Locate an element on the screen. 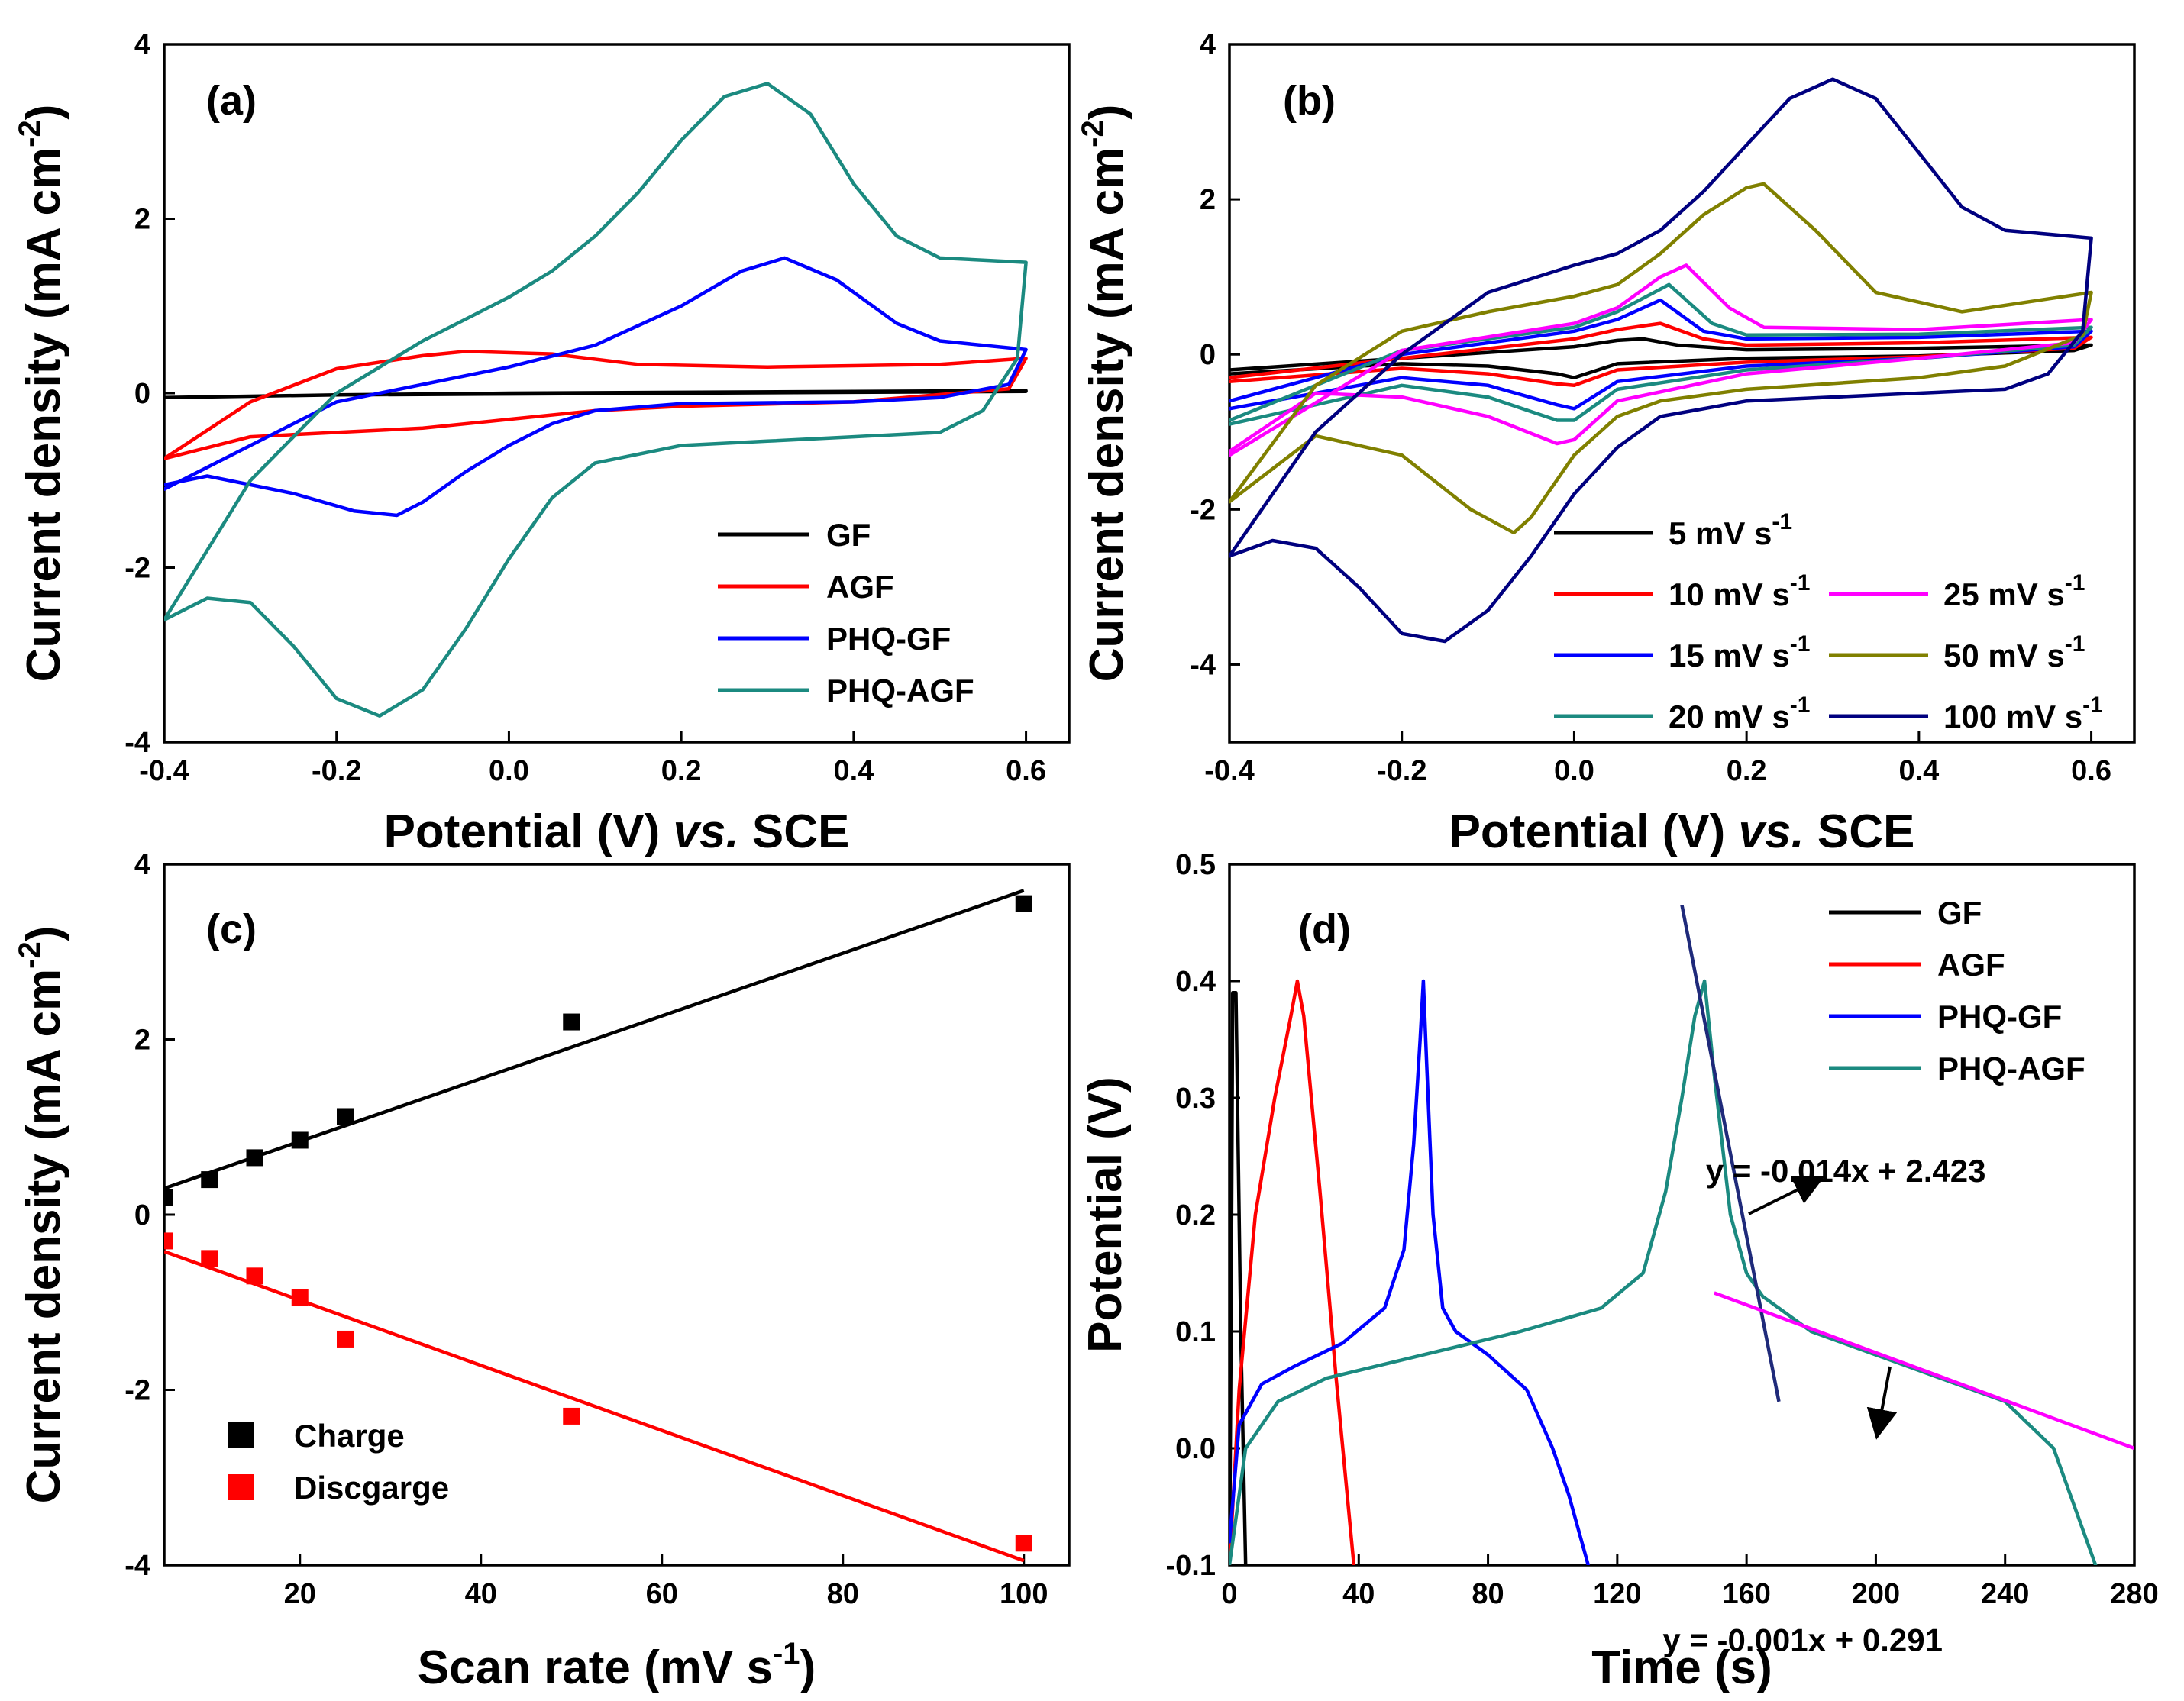 The image size is (2184, 1701). x-tick-label: 0.4 is located at coordinates (853, 771).